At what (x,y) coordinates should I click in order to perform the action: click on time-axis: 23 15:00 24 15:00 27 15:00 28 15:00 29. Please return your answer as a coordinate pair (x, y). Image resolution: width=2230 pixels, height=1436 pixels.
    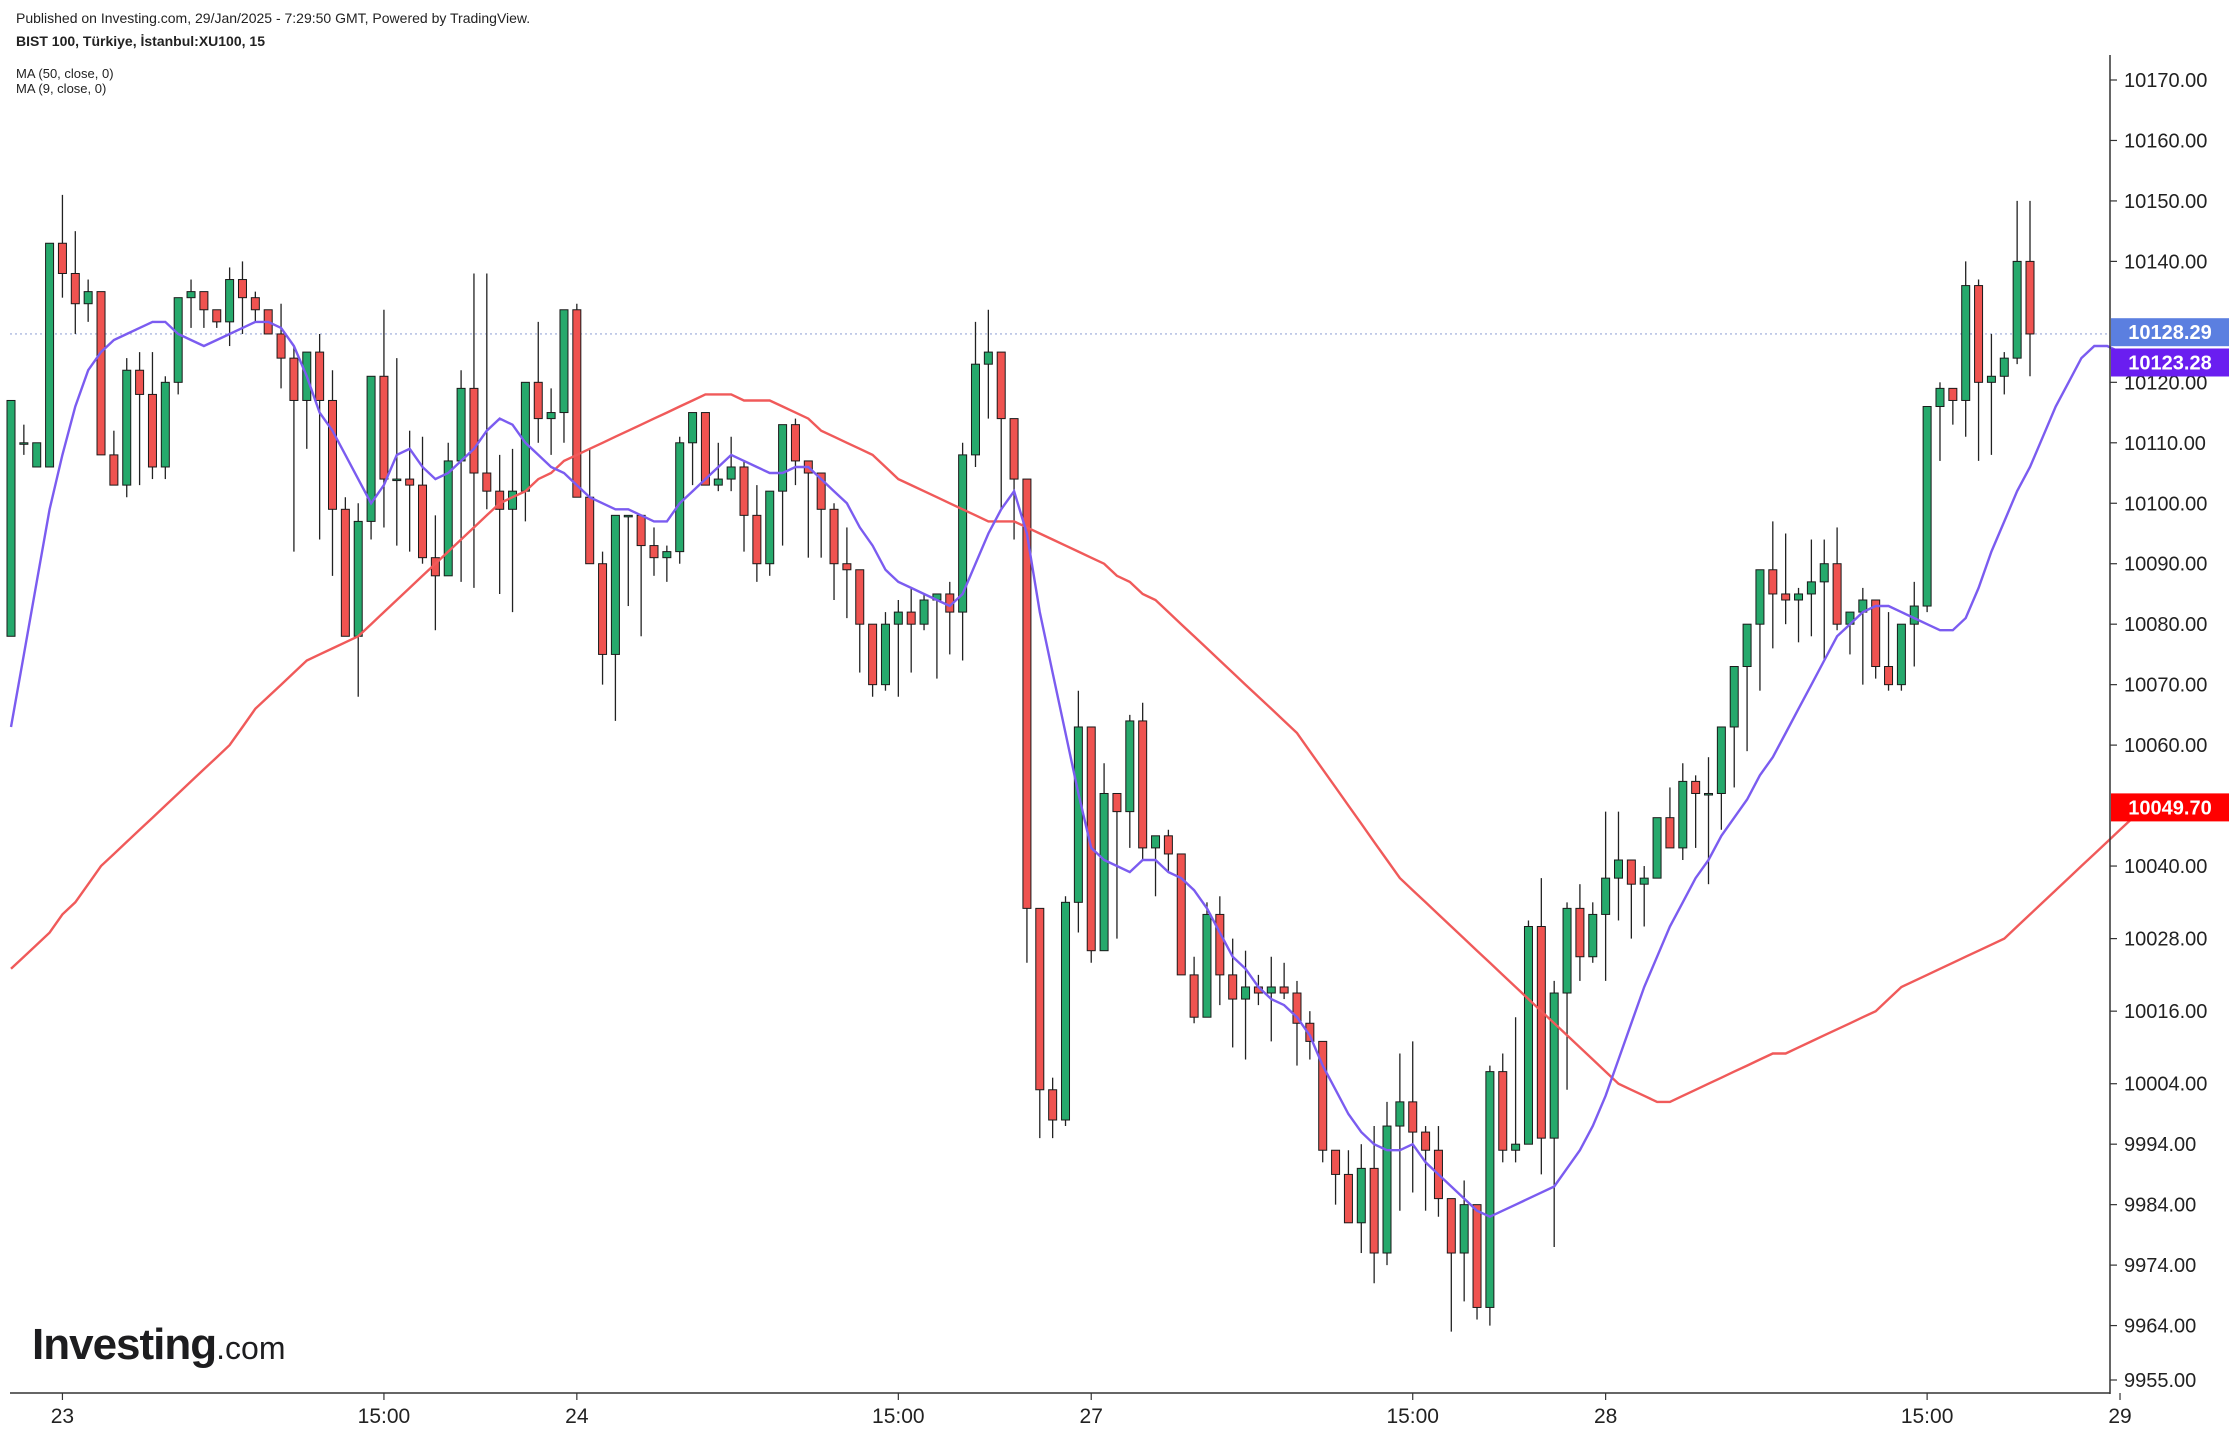
    Looking at the image, I should click on (1071, 1410).